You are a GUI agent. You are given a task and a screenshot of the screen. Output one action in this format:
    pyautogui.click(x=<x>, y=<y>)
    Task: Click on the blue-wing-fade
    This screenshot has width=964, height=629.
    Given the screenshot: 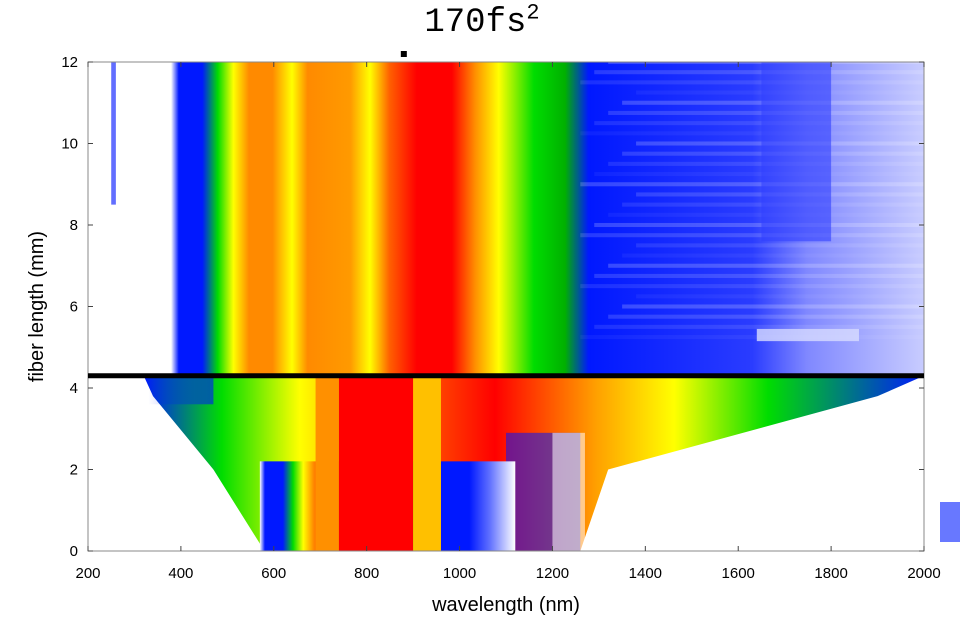 What is the action you would take?
    pyautogui.click(x=181, y=390)
    